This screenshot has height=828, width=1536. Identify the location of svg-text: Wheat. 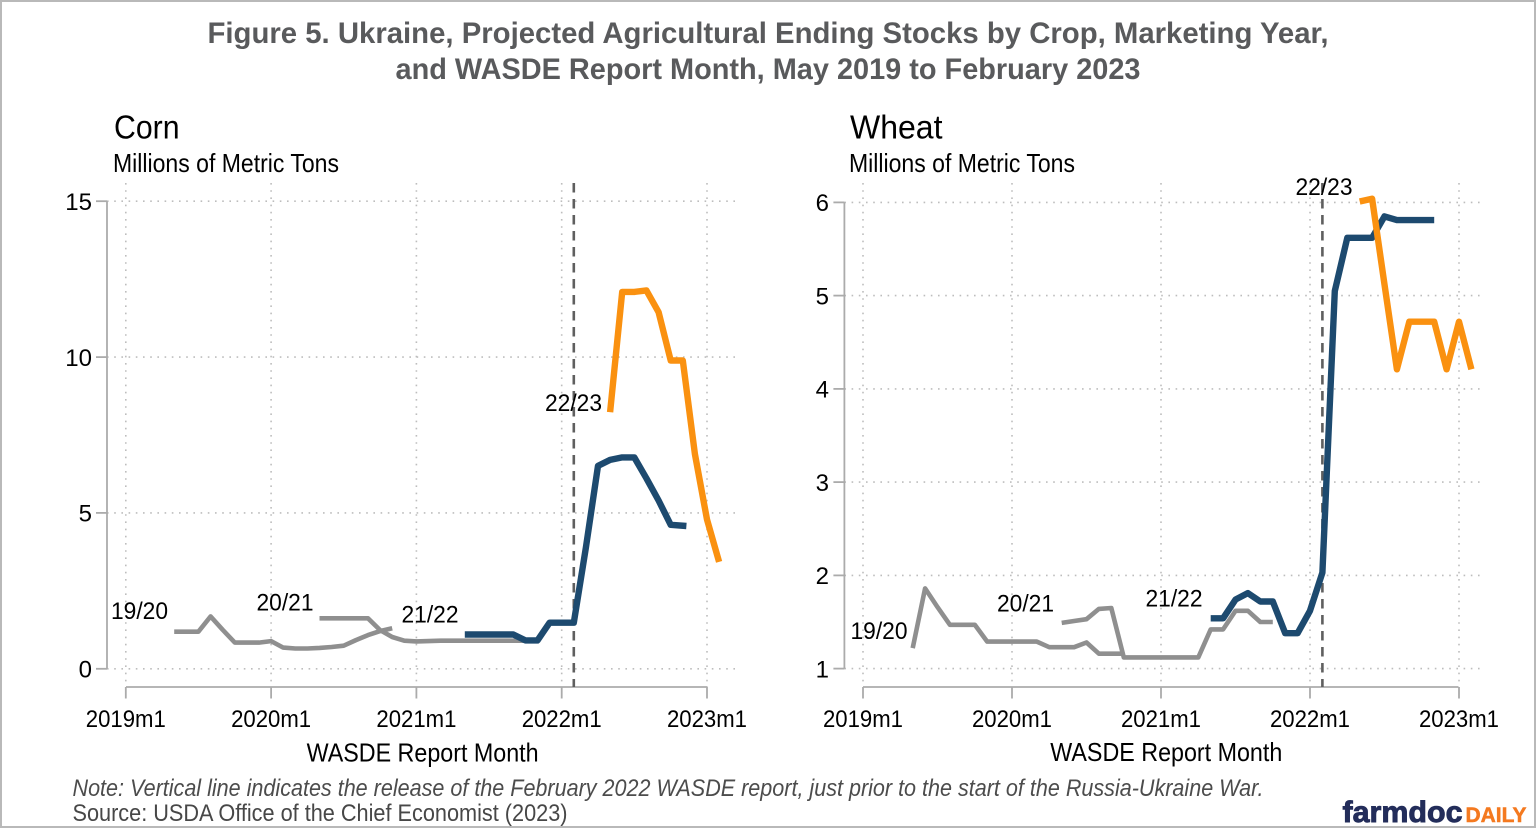
(896, 127).